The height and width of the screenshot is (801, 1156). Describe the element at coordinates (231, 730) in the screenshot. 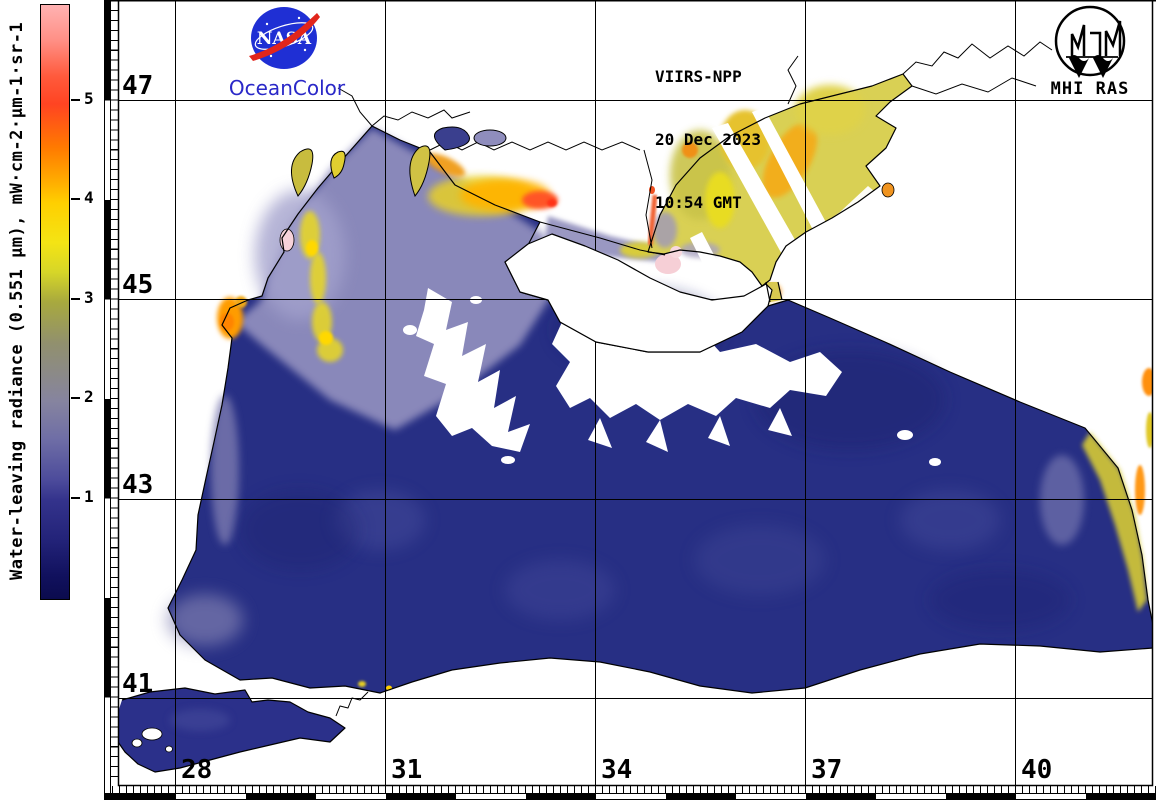

I see `marmara-sea-water` at that location.